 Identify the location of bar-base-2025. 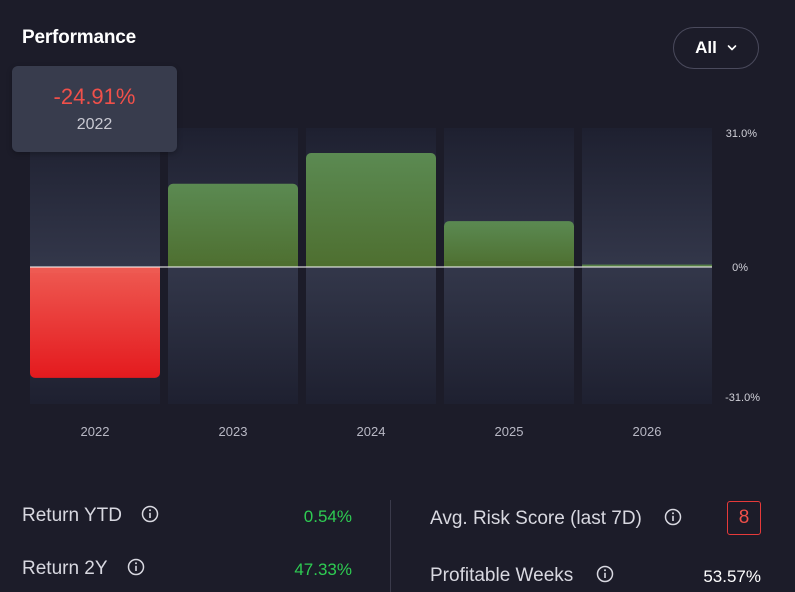
(509, 264).